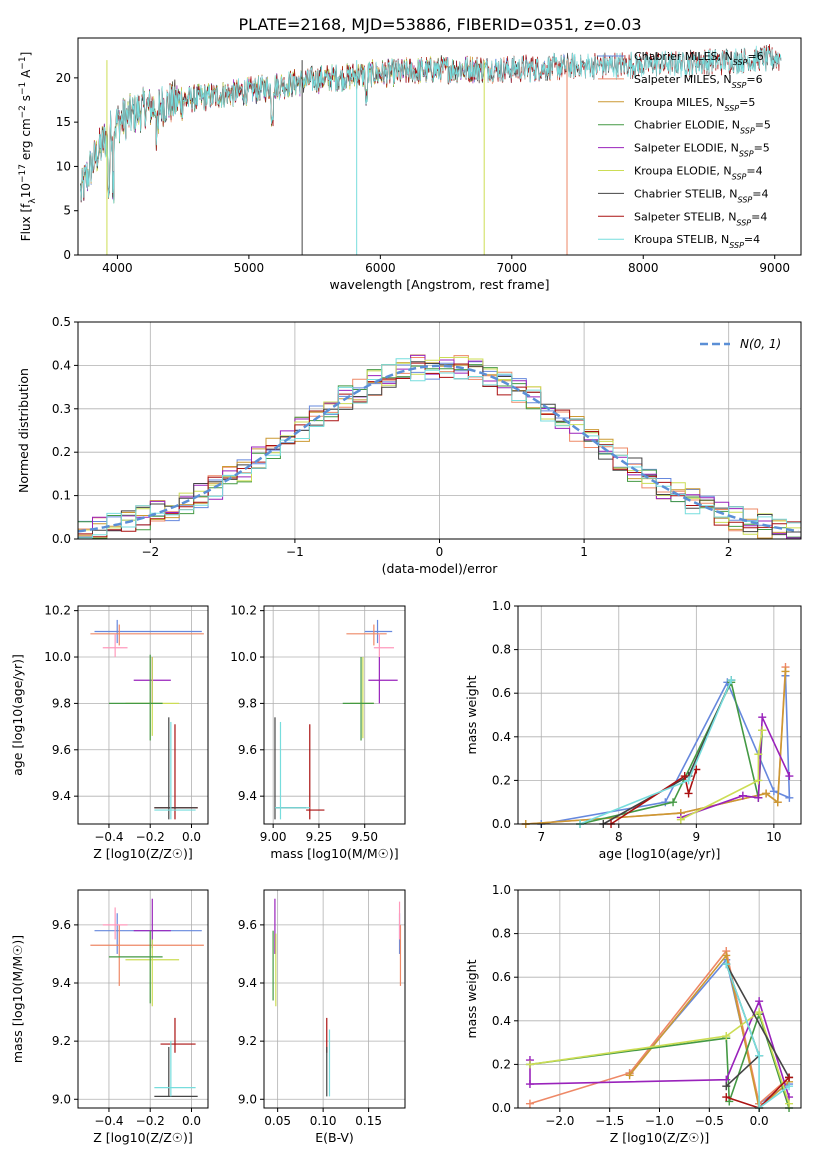  I want to click on y-axis-label-part: 10, so click(26, 190).